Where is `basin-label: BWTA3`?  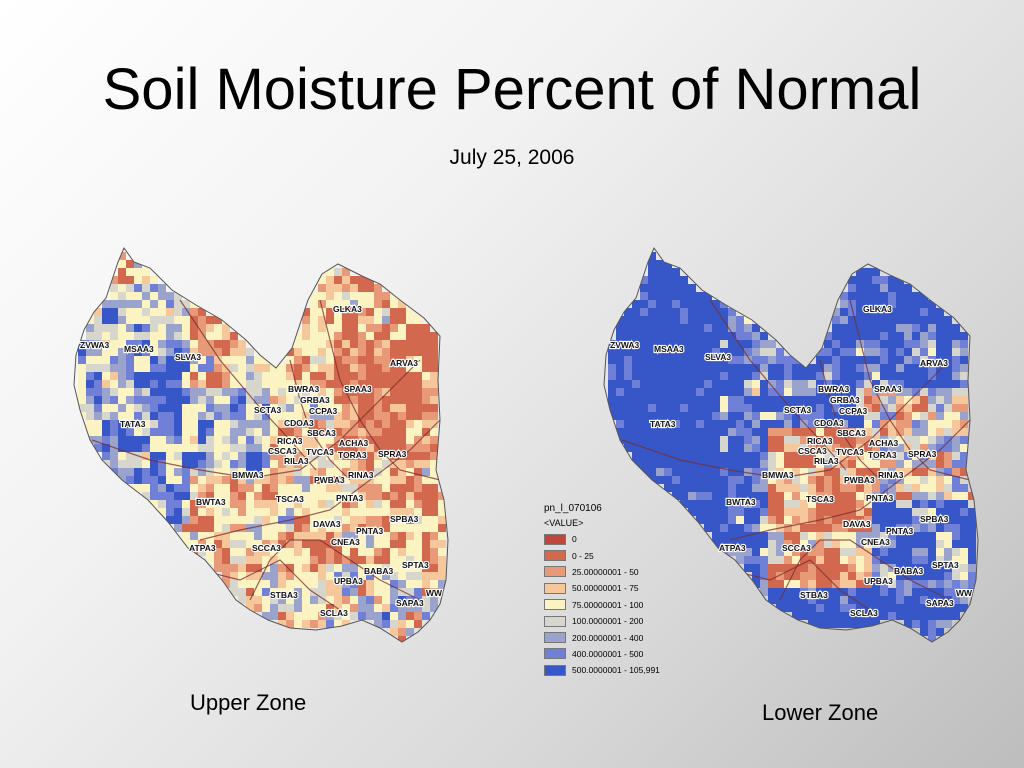
basin-label: BWTA3 is located at coordinates (741, 502).